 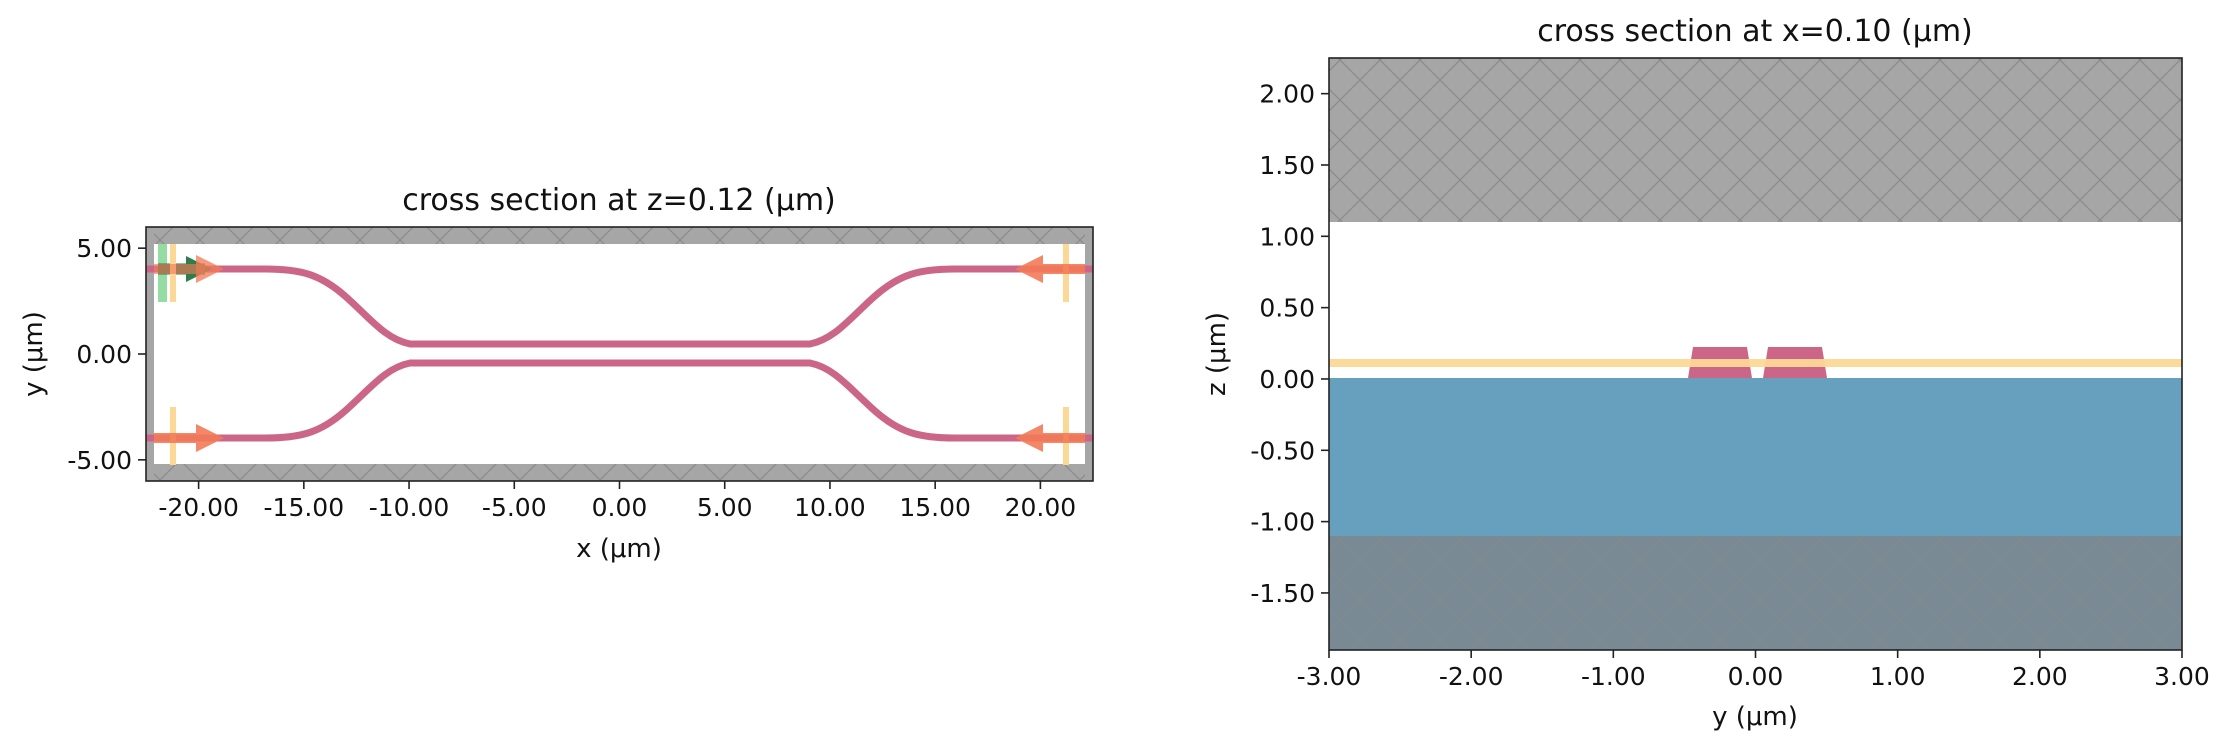 What do you see at coordinates (210, 438) in the screenshot?
I see `monitor-arrow-left-bottom` at bounding box center [210, 438].